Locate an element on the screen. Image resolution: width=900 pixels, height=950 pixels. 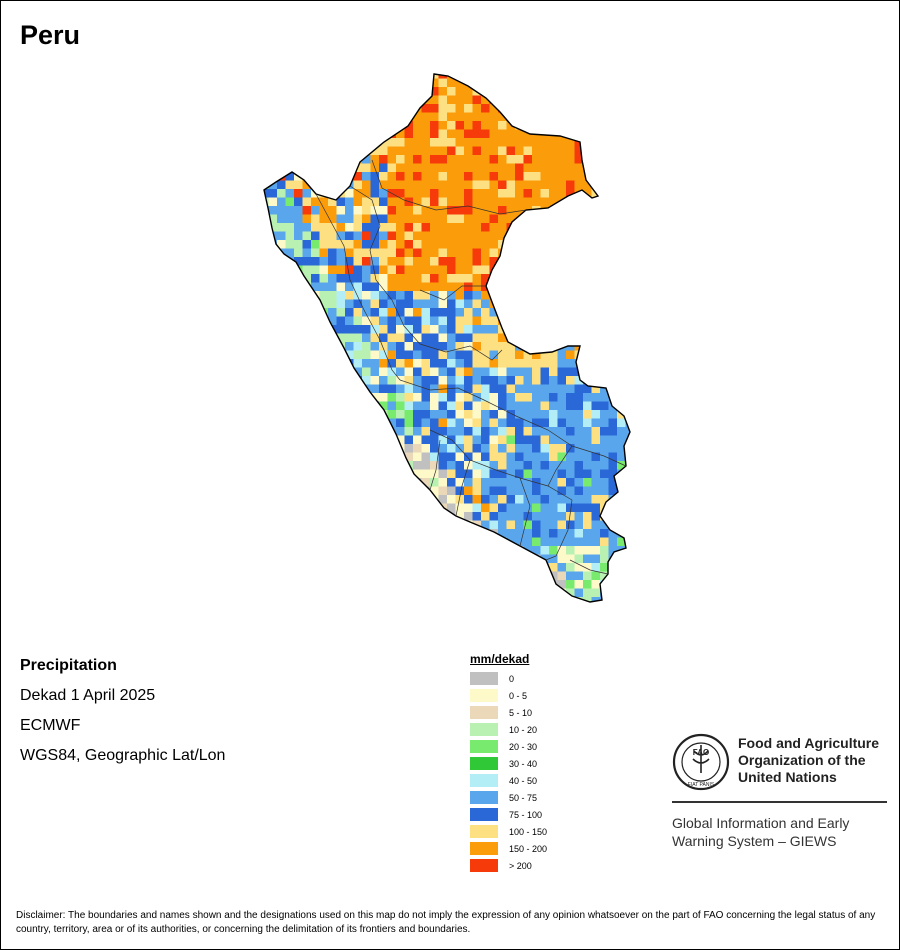
legend-item: 10 - 20 is located at coordinates (508, 729).